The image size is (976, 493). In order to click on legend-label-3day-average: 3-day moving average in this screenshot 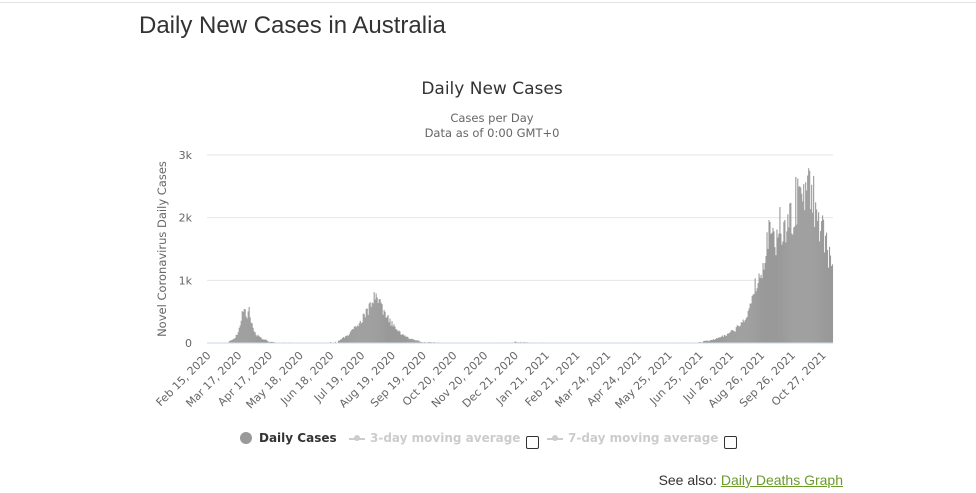, I will do `click(445, 438)`.